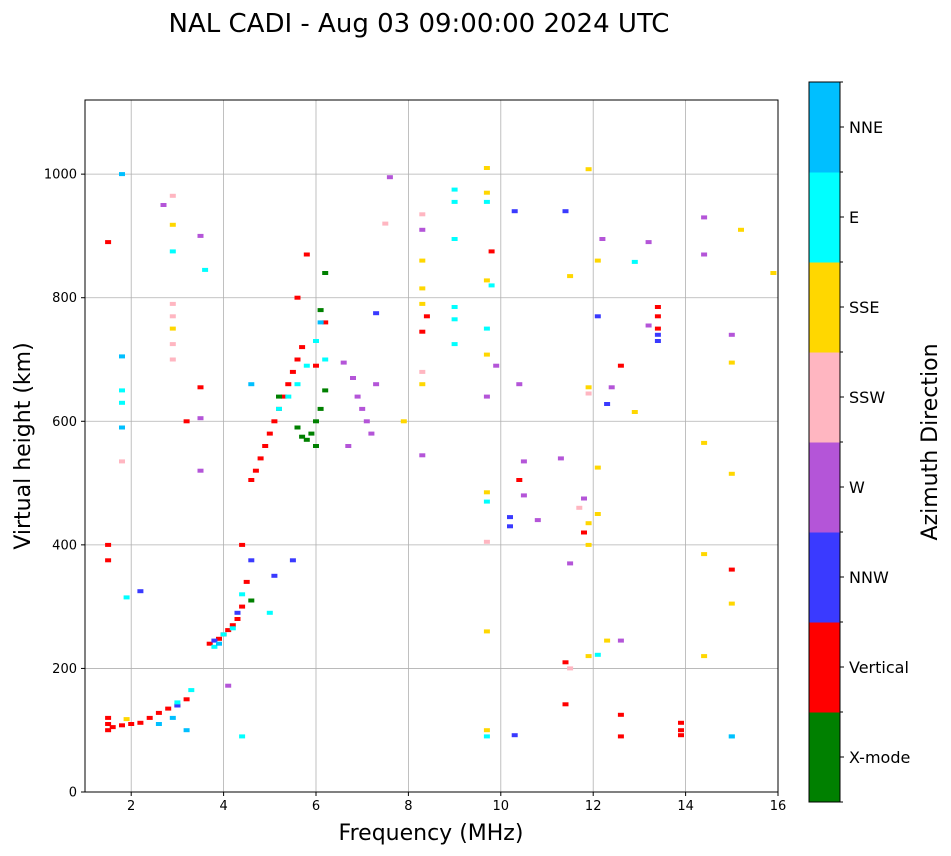 The height and width of the screenshot is (856, 951). Describe the element at coordinates (869, 577) in the screenshot. I see `colorbar-tick-label: NNW` at that location.